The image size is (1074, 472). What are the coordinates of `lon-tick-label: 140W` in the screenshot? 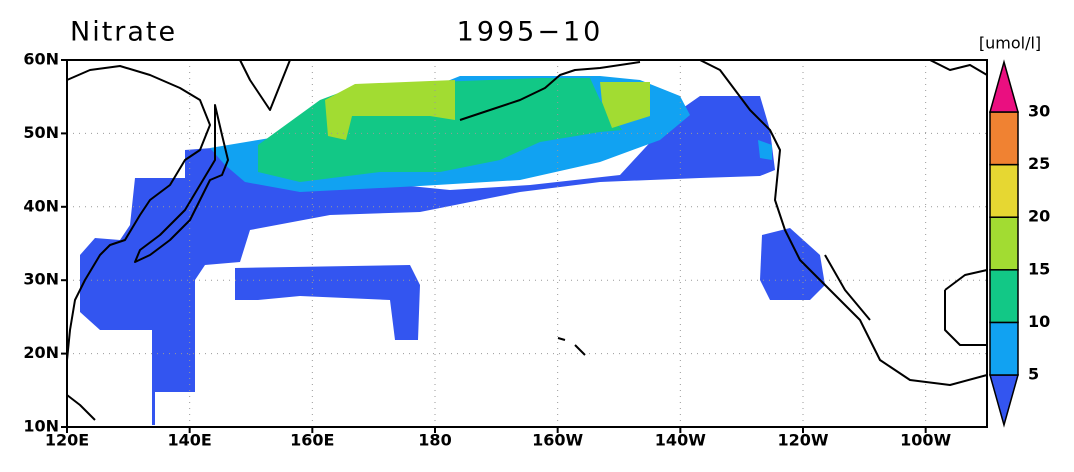 It's located at (680, 440).